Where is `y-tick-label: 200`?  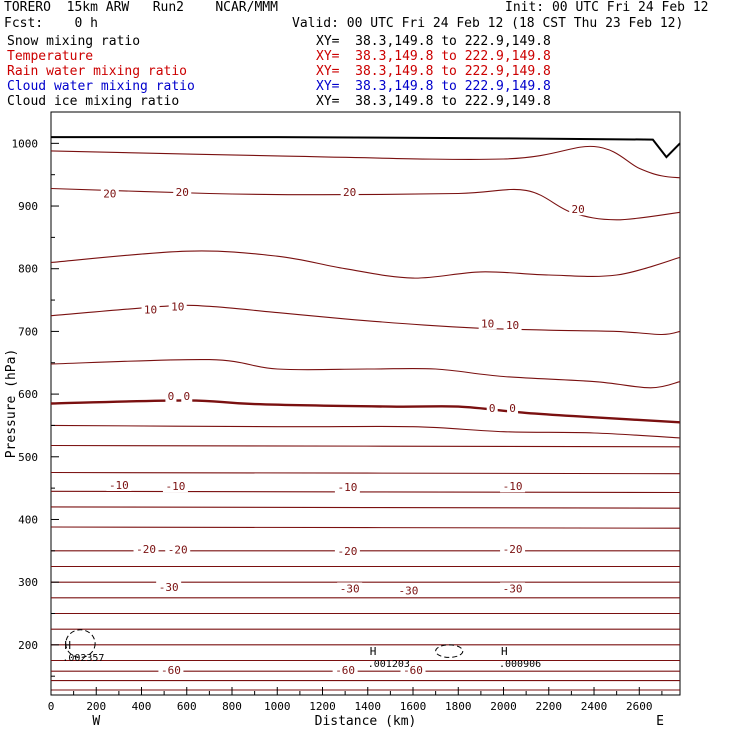
y-tick-label: 200 is located at coordinates (28, 645).